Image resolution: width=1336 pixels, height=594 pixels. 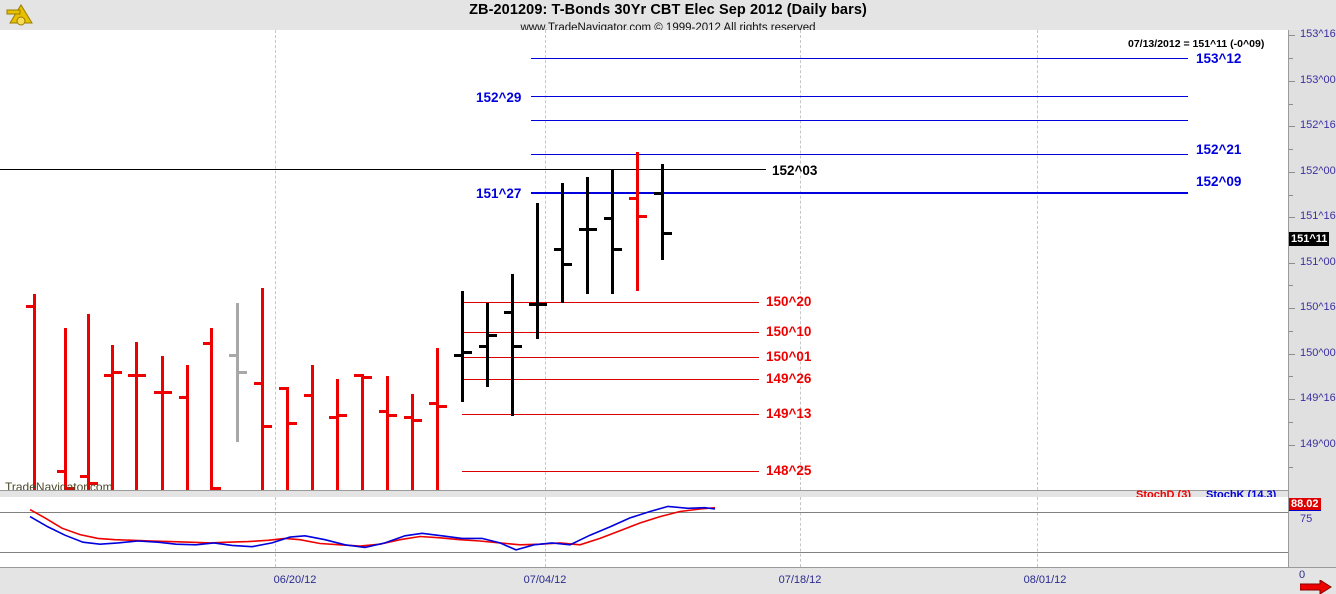 I want to click on price-axis-label: 150^16, so click(x=1318, y=307).